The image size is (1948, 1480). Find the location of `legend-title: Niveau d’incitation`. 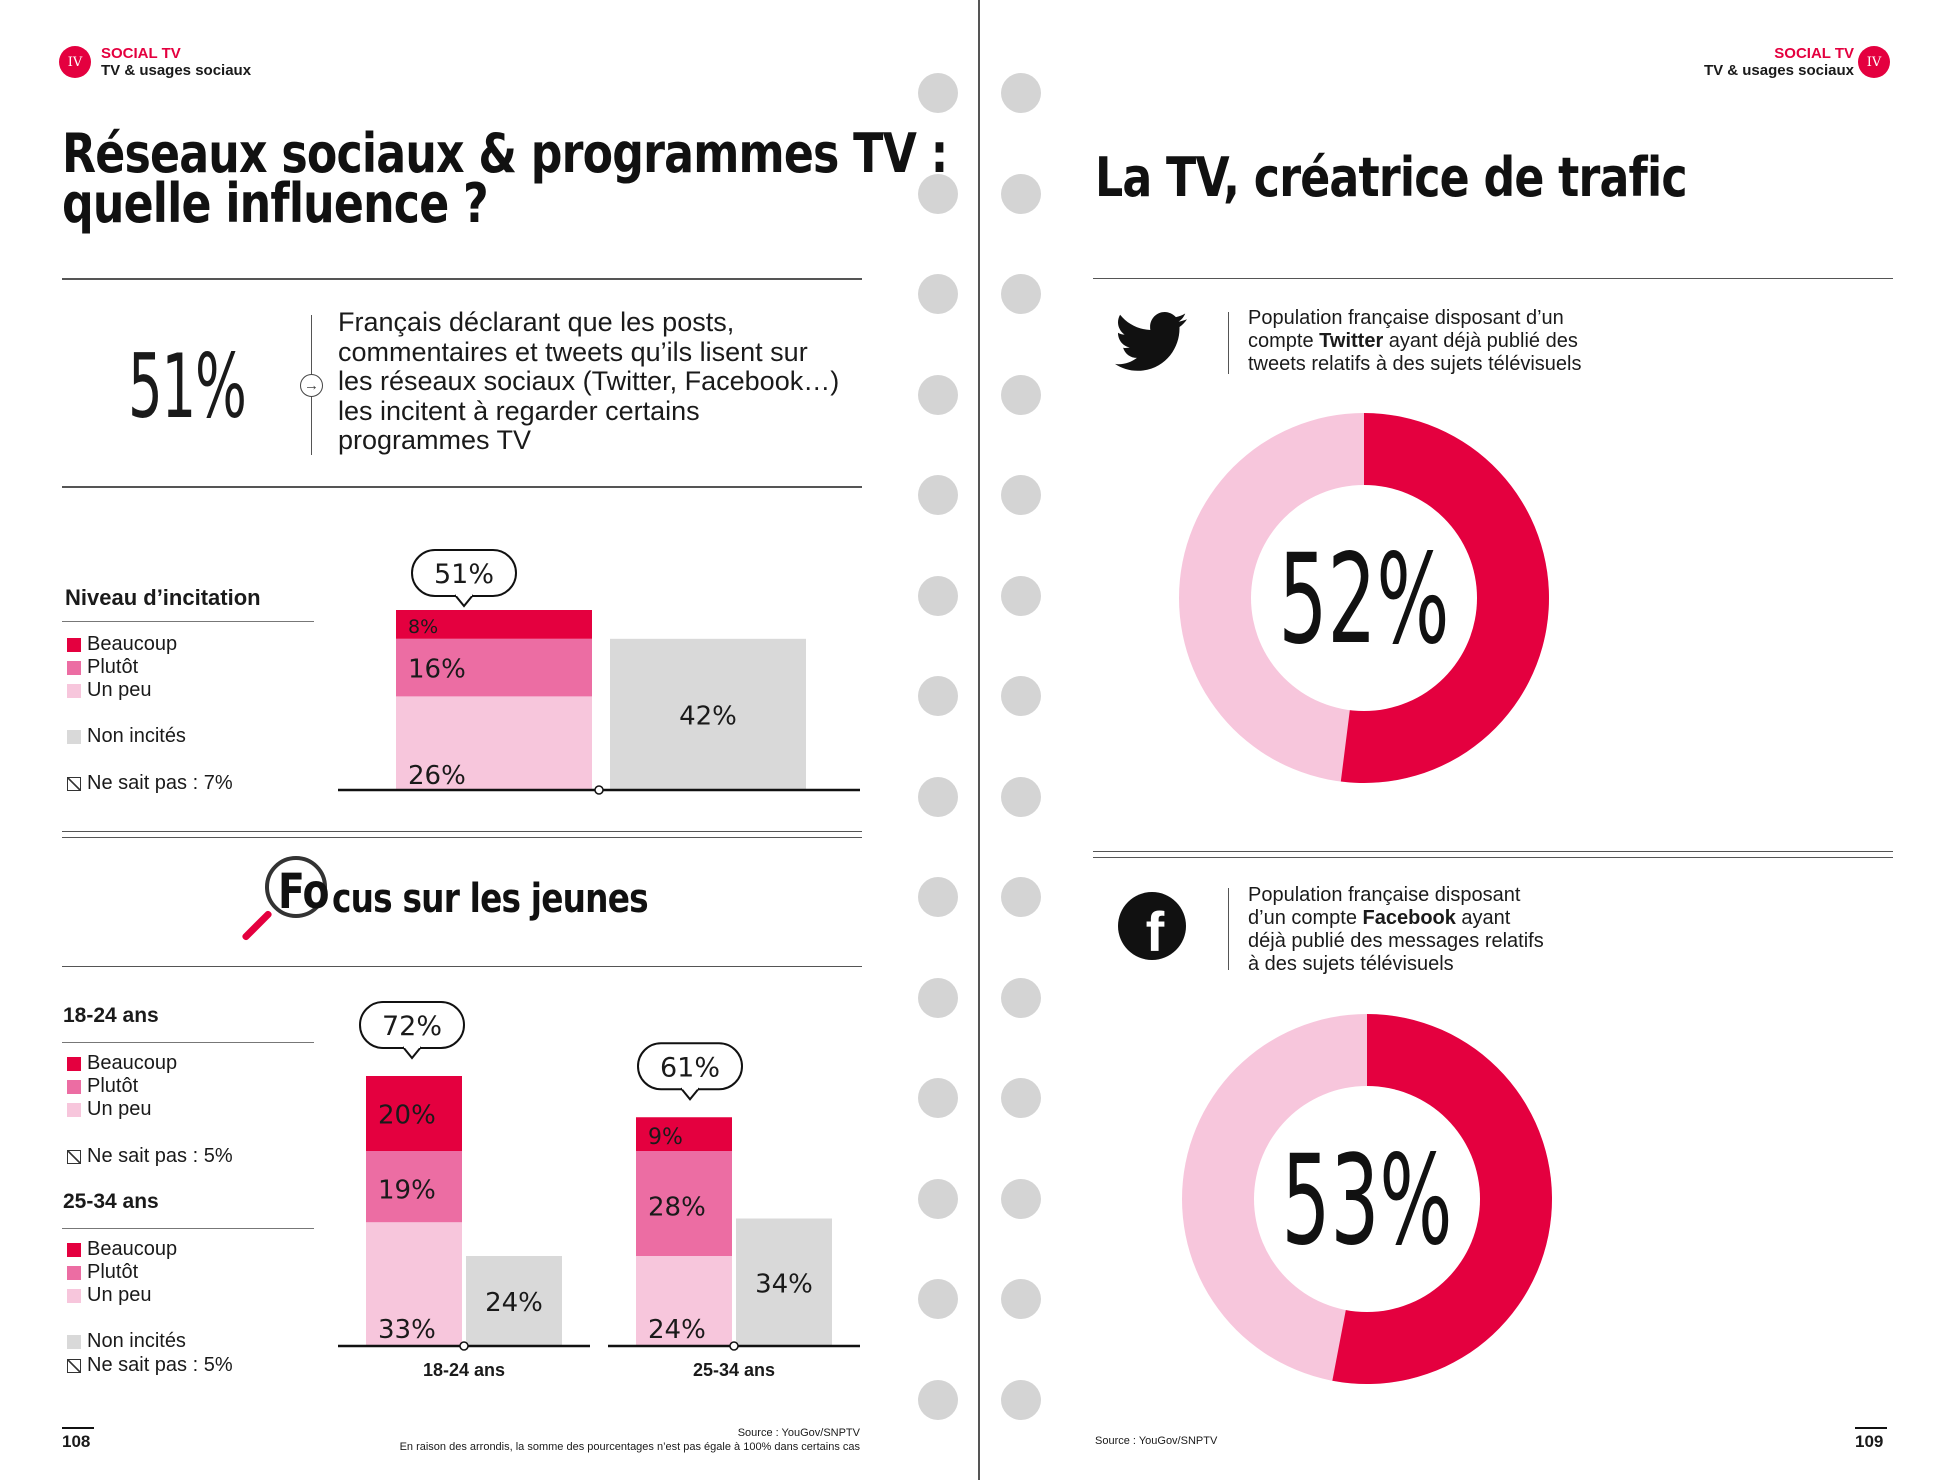

legend-title: Niveau d’incitation is located at coordinates (163, 597).